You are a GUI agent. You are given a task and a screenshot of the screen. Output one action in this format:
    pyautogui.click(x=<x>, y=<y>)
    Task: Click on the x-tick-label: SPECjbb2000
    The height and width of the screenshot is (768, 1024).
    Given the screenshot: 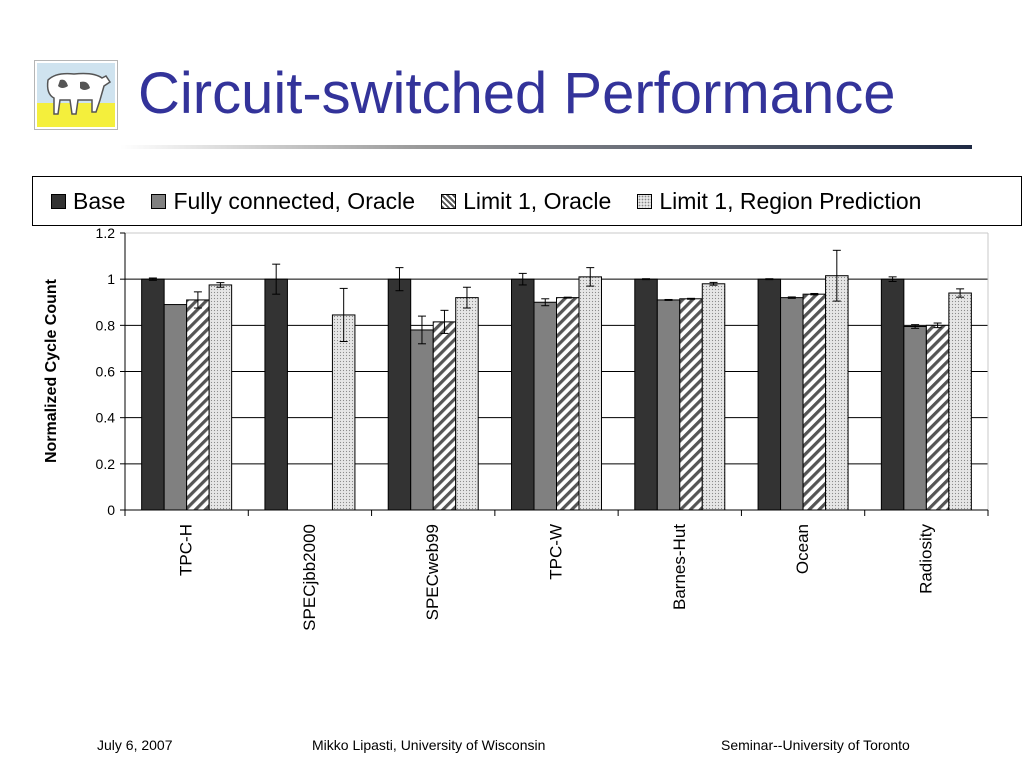 What is the action you would take?
    pyautogui.click(x=309, y=577)
    